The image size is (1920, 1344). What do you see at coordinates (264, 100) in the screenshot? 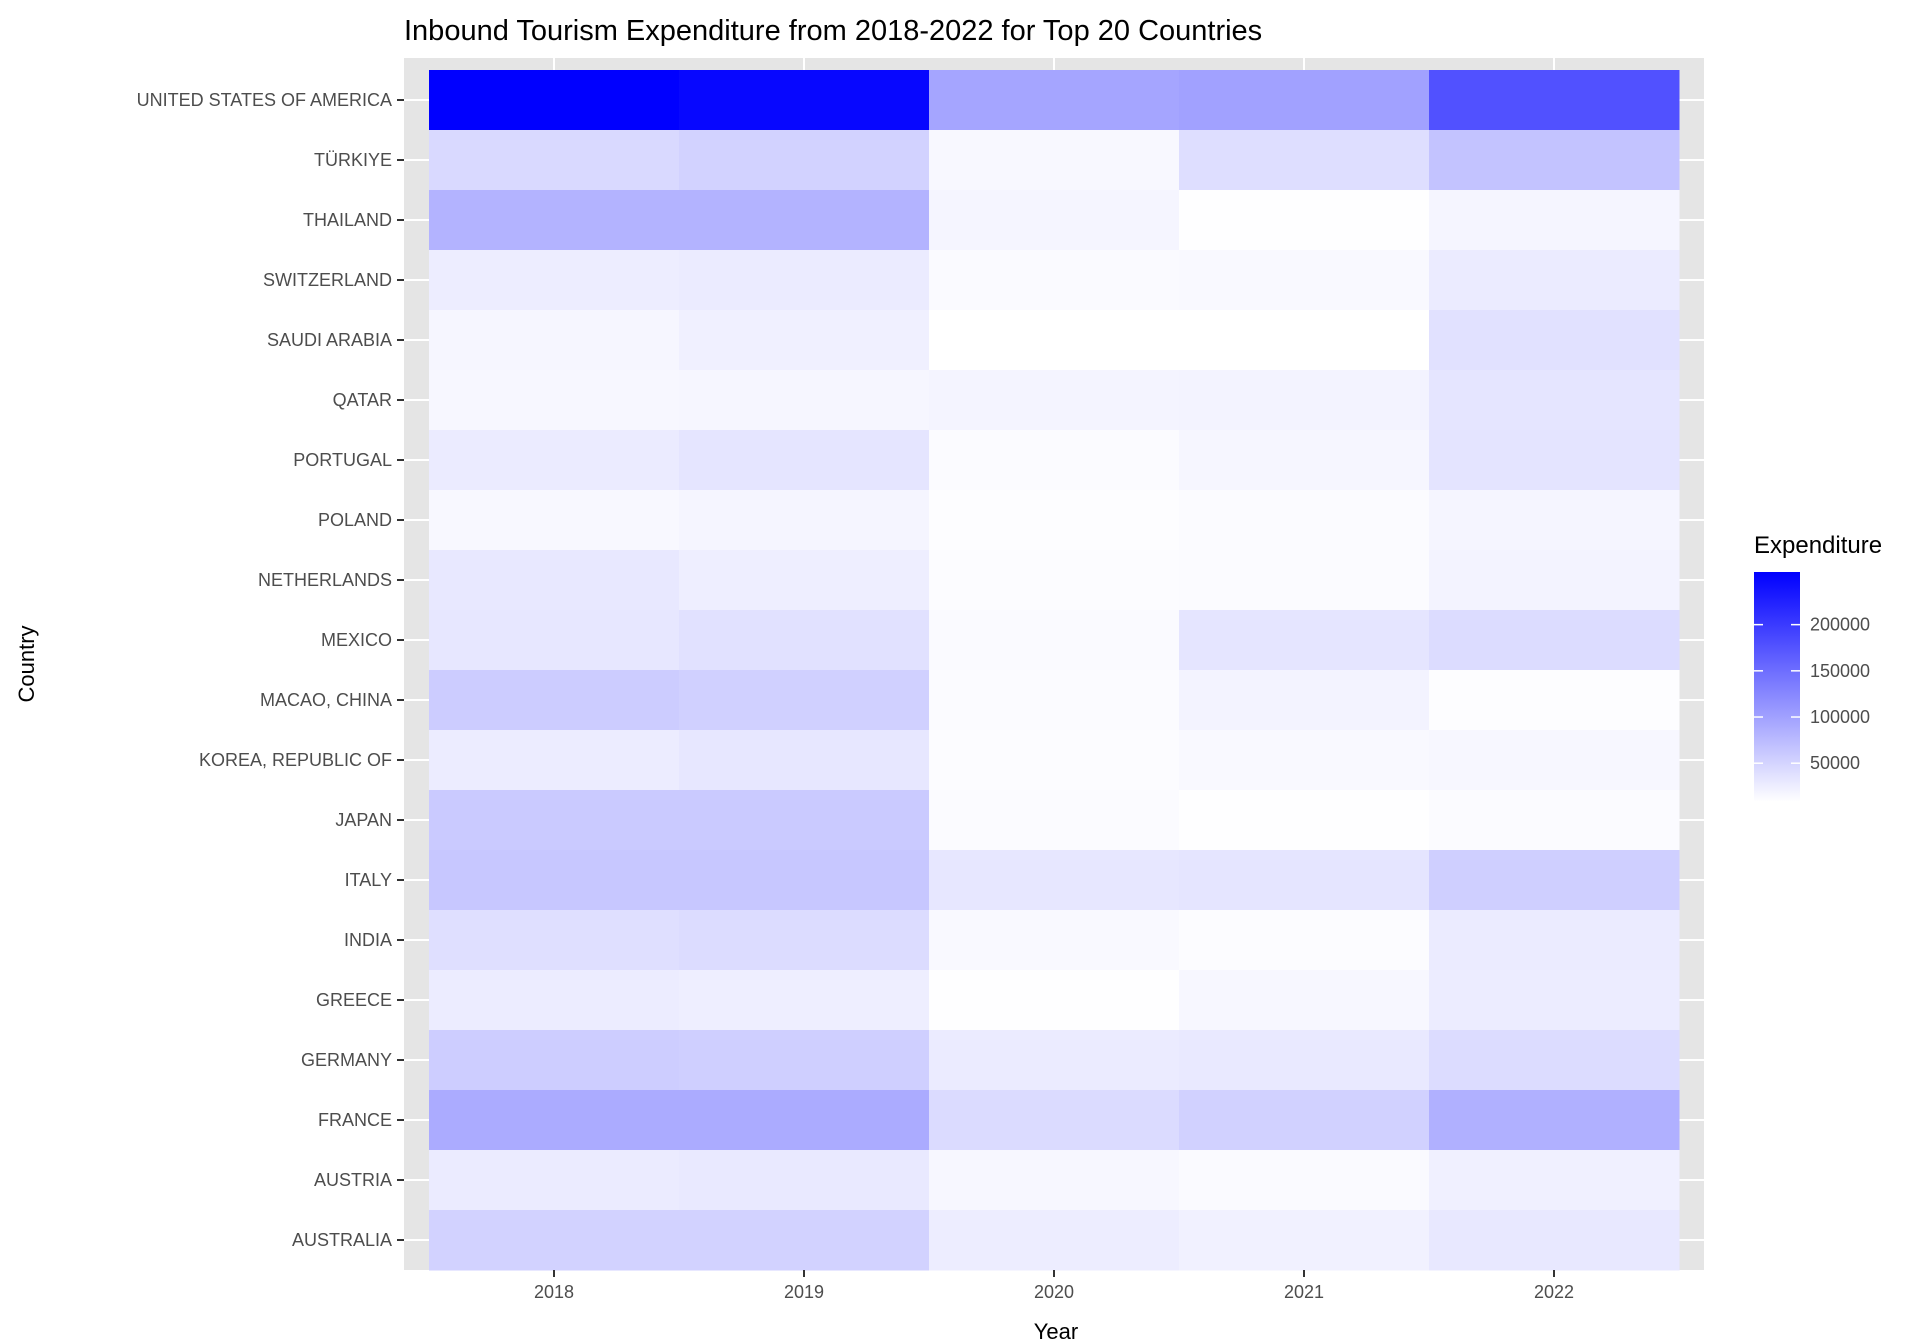
I see `y-tick-label: UNITED STATES OF AMERICA` at bounding box center [264, 100].